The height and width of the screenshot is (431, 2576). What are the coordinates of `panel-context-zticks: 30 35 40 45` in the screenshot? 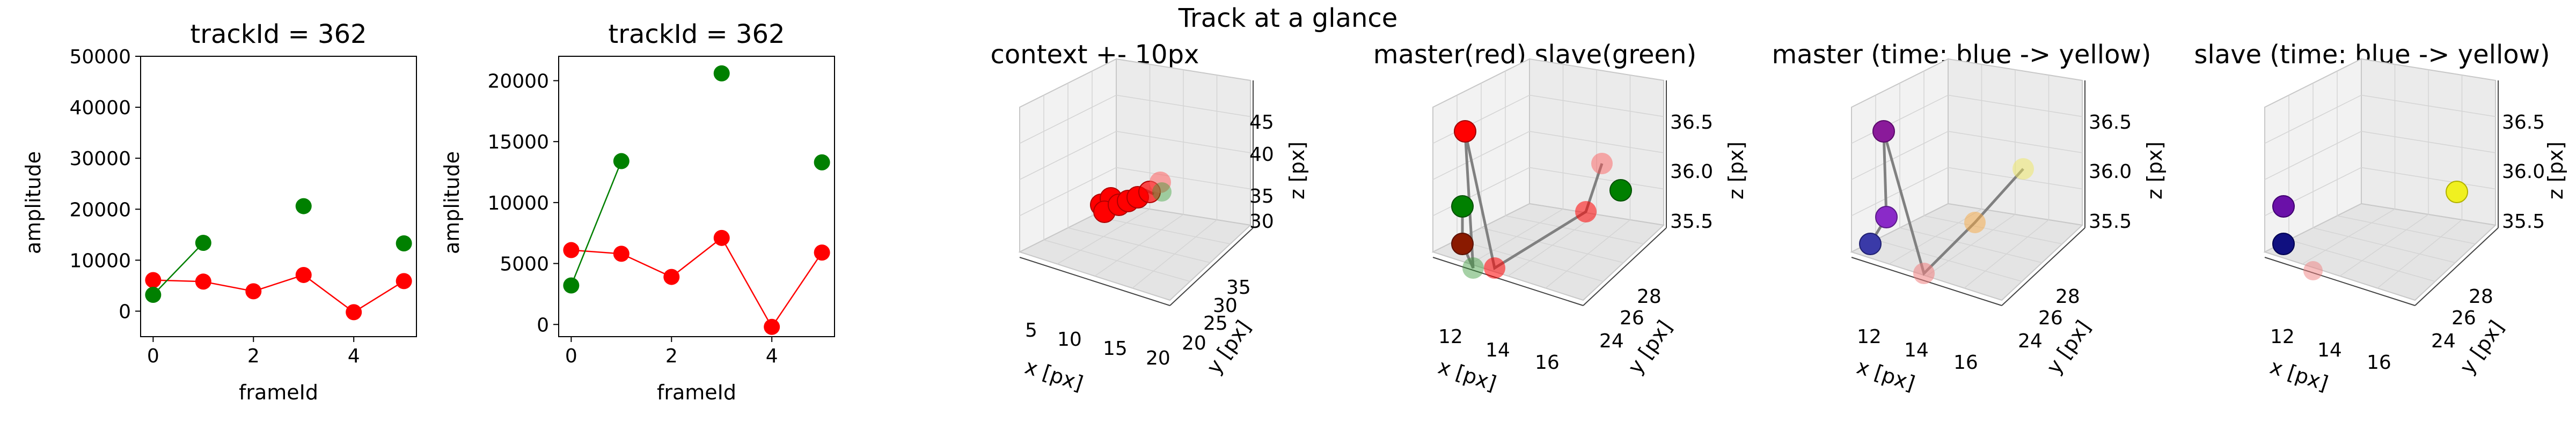 It's located at (1261, 172).